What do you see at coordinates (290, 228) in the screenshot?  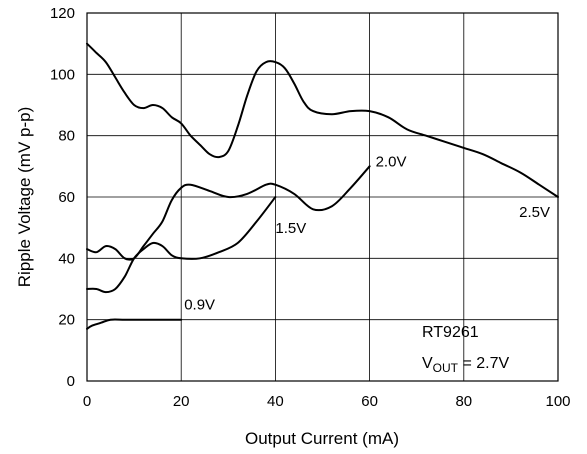 I see `series-label-1-5v: 1.5V` at bounding box center [290, 228].